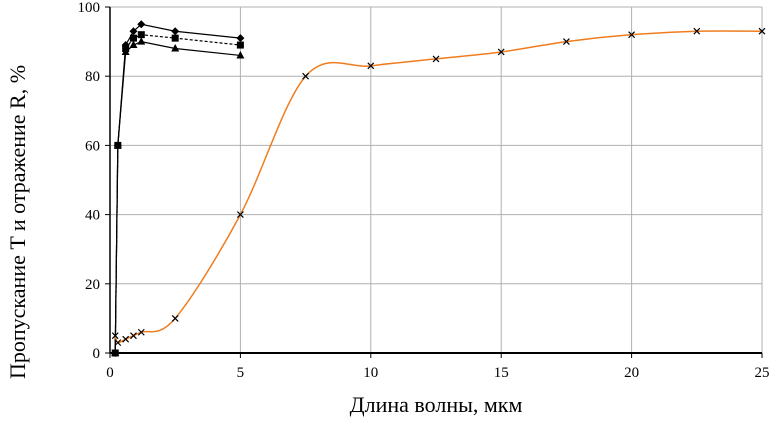 This screenshot has height=430, width=771. What do you see at coordinates (92, 216) in the screenshot?
I see `y-tick-label: 40` at bounding box center [92, 216].